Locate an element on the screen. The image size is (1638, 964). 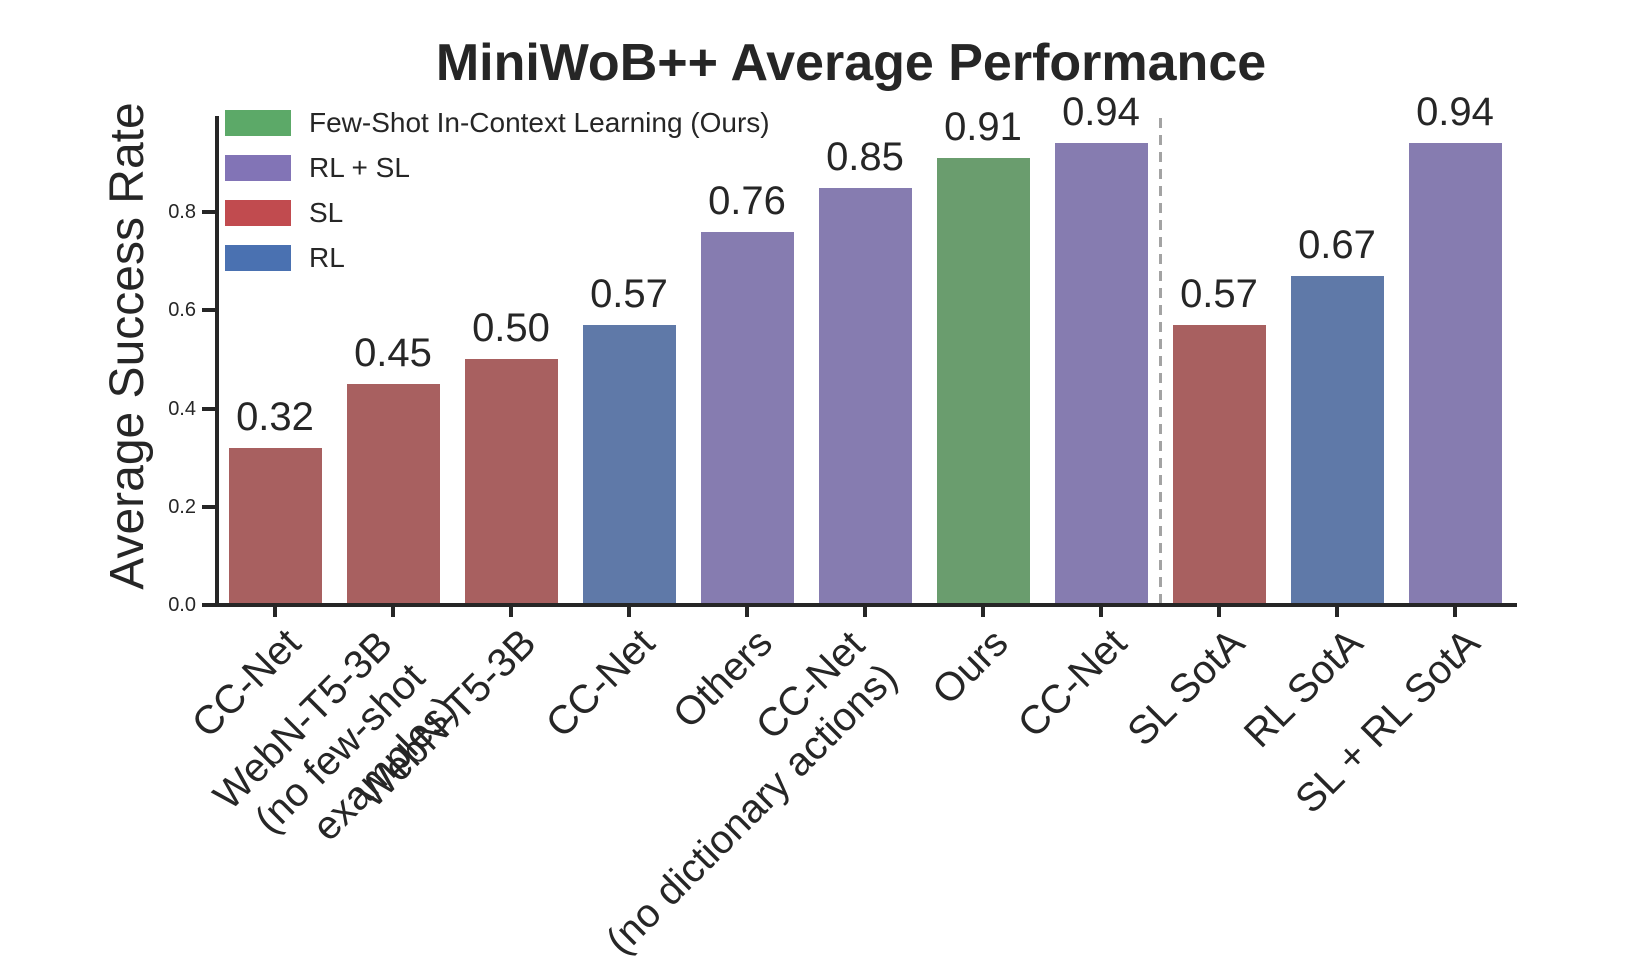
bar-value-label: 0.76 is located at coordinates (747, 201).